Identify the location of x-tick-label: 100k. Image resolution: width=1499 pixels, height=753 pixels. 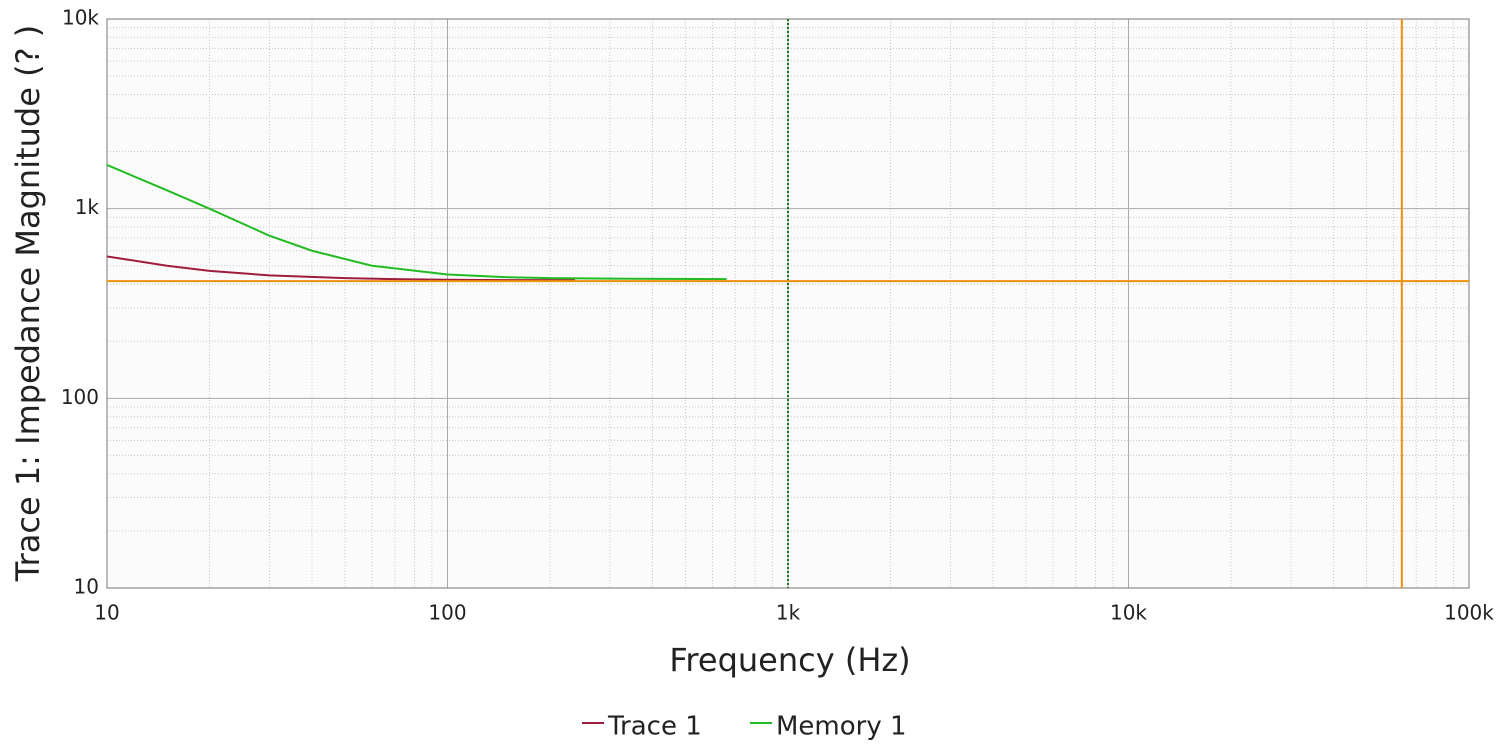
(1469, 613).